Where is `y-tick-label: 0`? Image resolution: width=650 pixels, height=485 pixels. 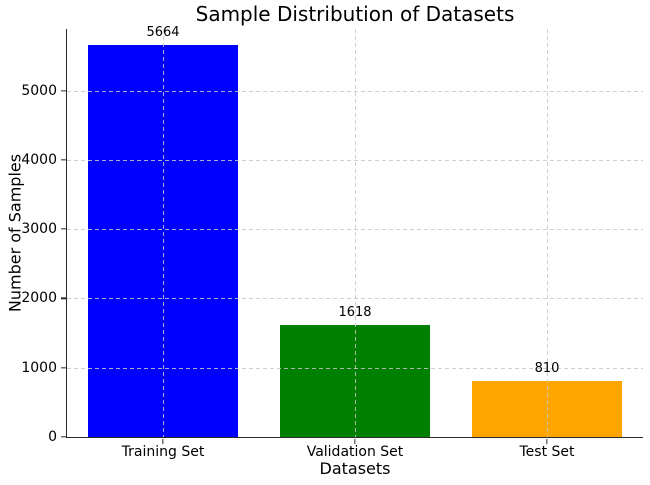 y-tick-label: 0 is located at coordinates (52, 437).